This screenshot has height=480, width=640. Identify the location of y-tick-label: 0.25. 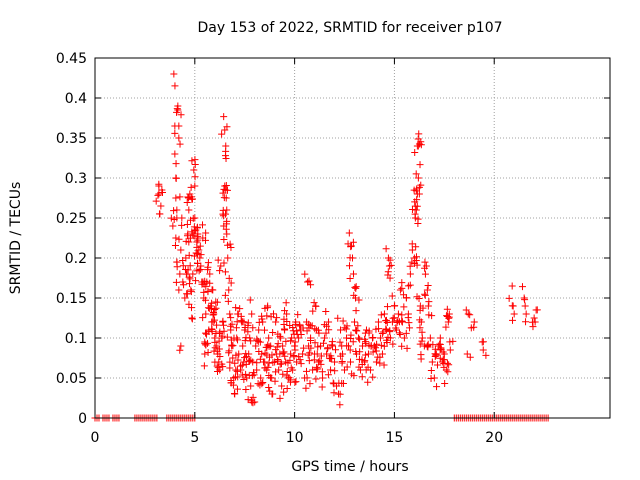
(71, 219).